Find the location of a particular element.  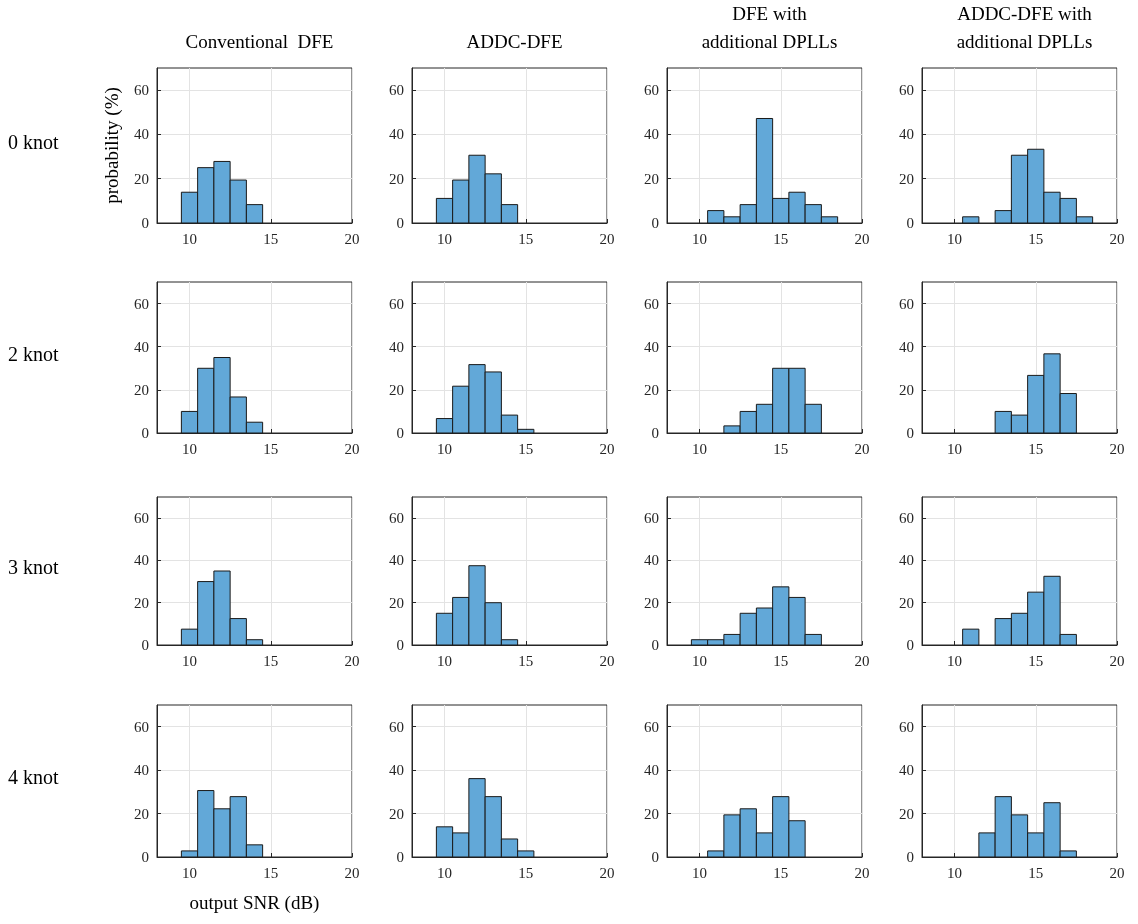

text: 3 knot is located at coordinates (33, 567).